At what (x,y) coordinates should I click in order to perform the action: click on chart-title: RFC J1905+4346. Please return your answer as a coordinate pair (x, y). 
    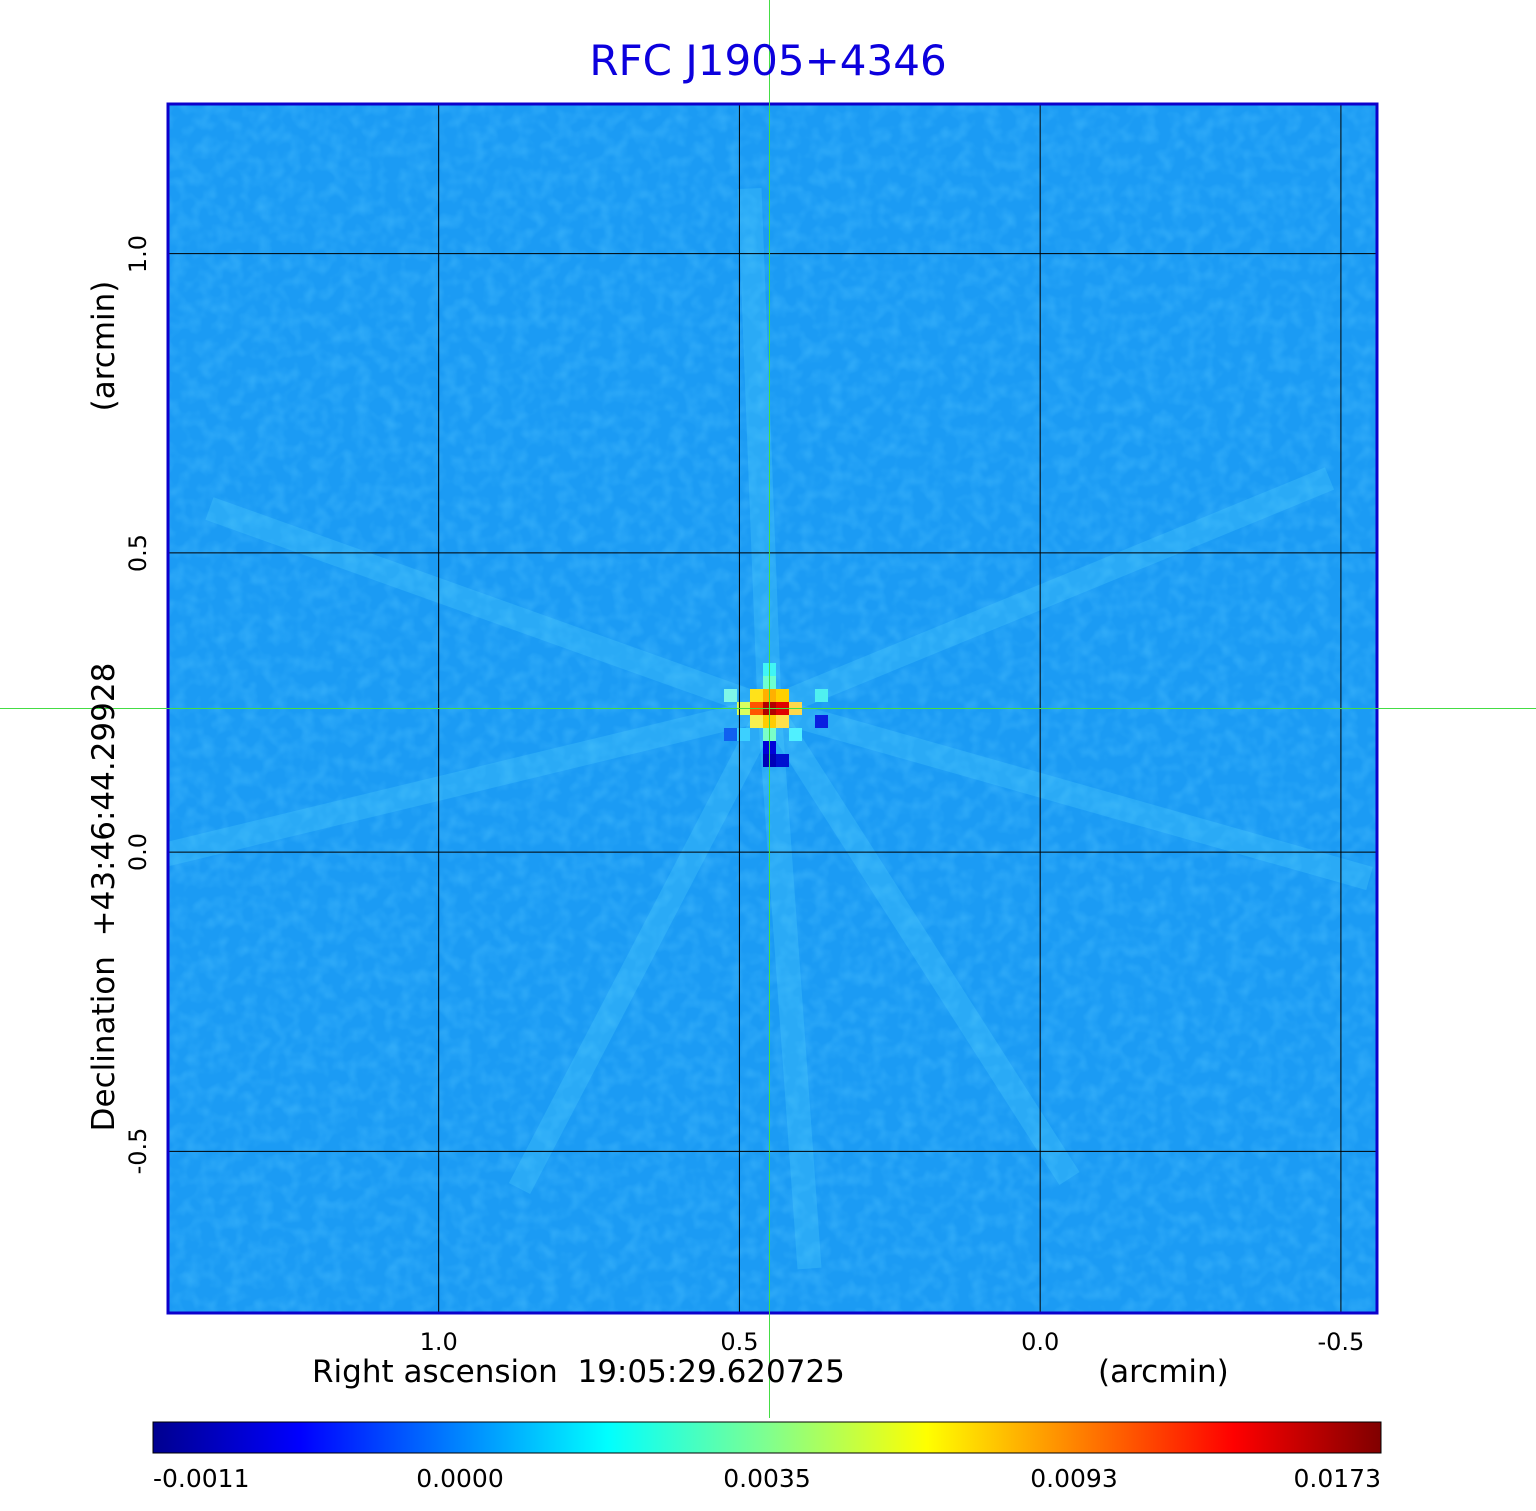
    Looking at the image, I should click on (768, 60).